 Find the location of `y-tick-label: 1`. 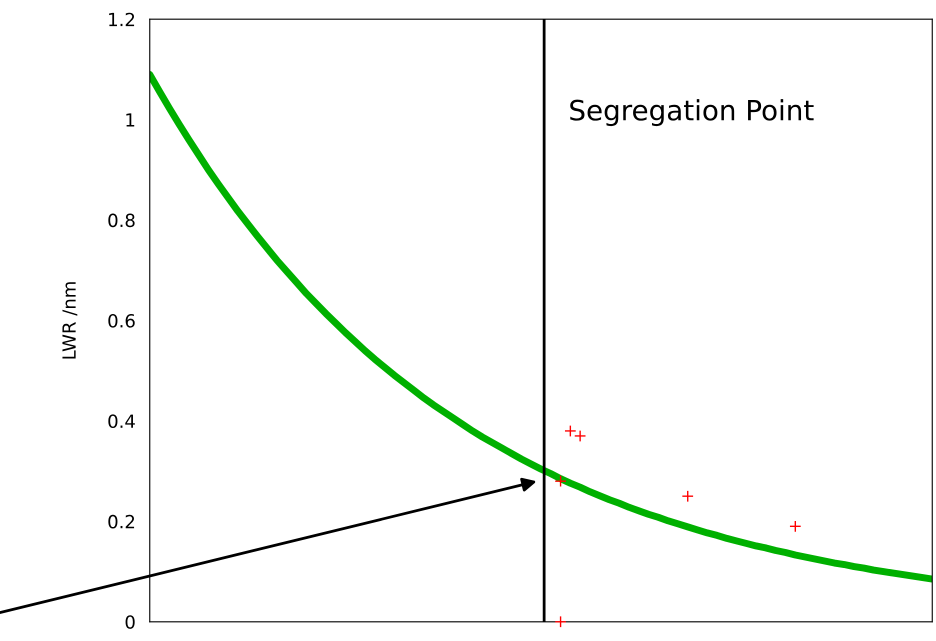

y-tick-label: 1 is located at coordinates (130, 120).